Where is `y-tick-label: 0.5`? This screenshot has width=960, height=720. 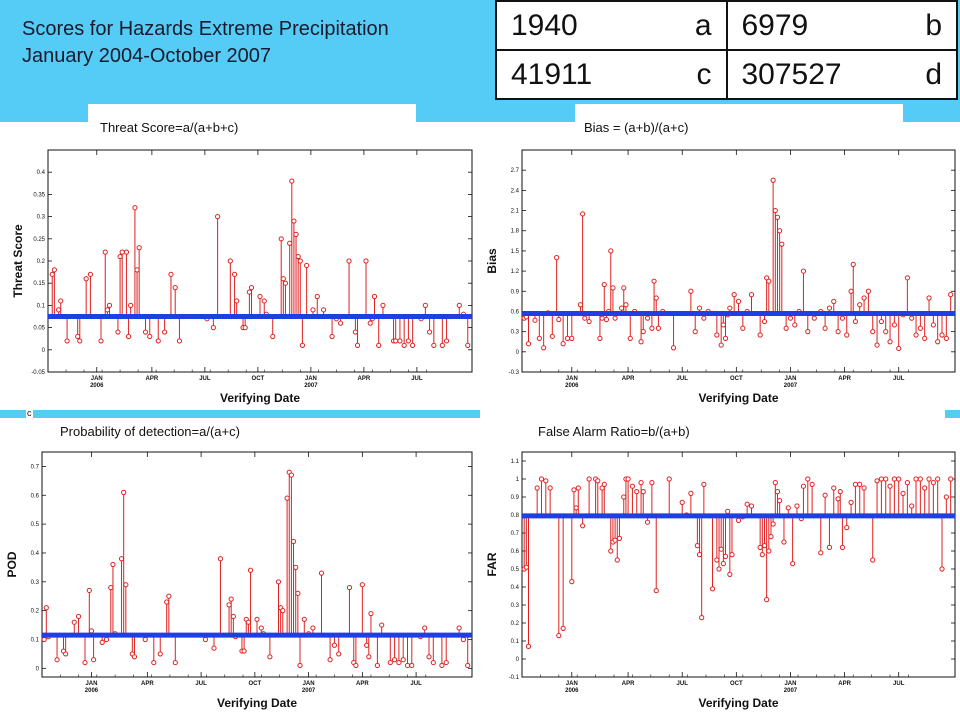
y-tick-label: 0.5 is located at coordinates (515, 570).